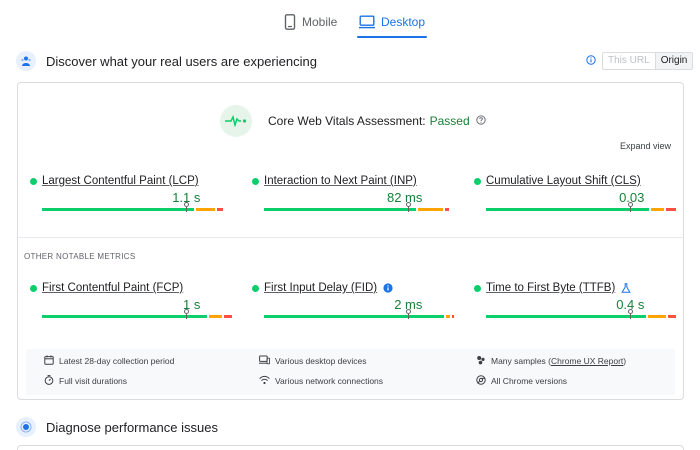 The height and width of the screenshot is (450, 700). I want to click on lab-data-header: Diagnose performance issues, so click(117, 427).